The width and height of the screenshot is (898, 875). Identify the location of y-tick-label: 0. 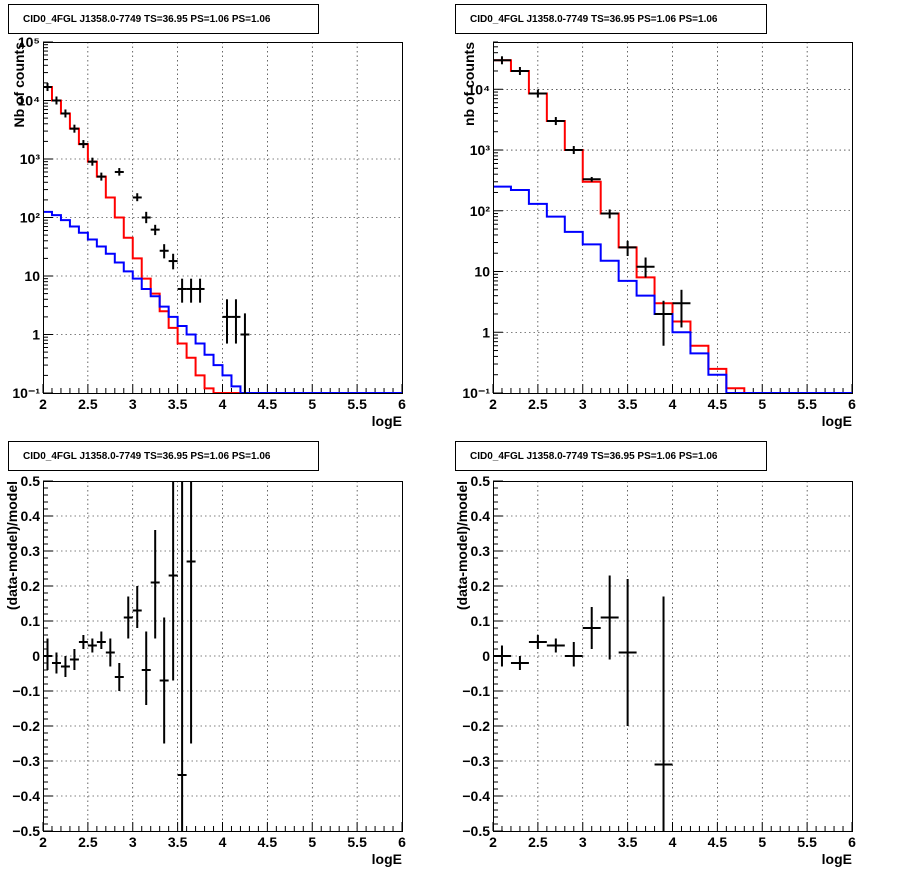
(486, 656).